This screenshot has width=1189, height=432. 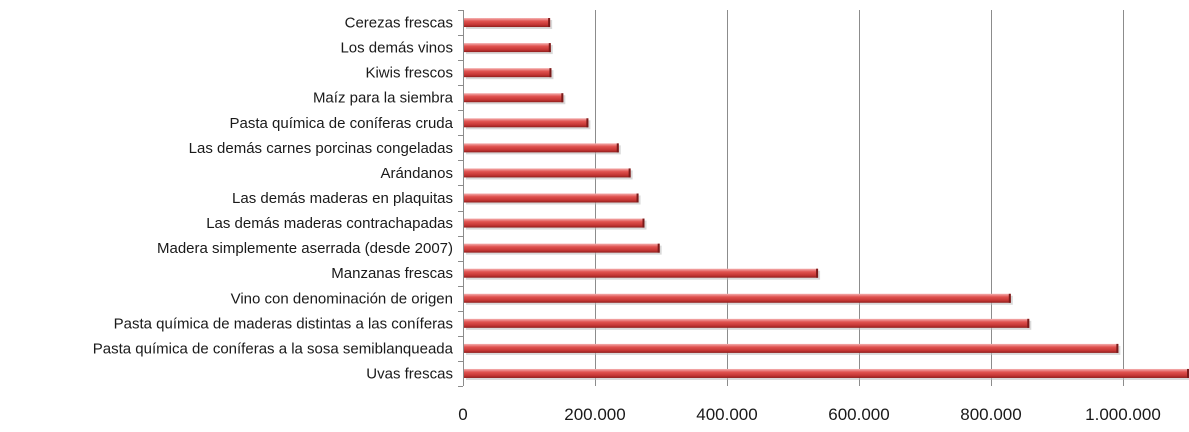 I want to click on category-label: Madera simplemente aserrada (desde 2007), so click(x=305, y=248).